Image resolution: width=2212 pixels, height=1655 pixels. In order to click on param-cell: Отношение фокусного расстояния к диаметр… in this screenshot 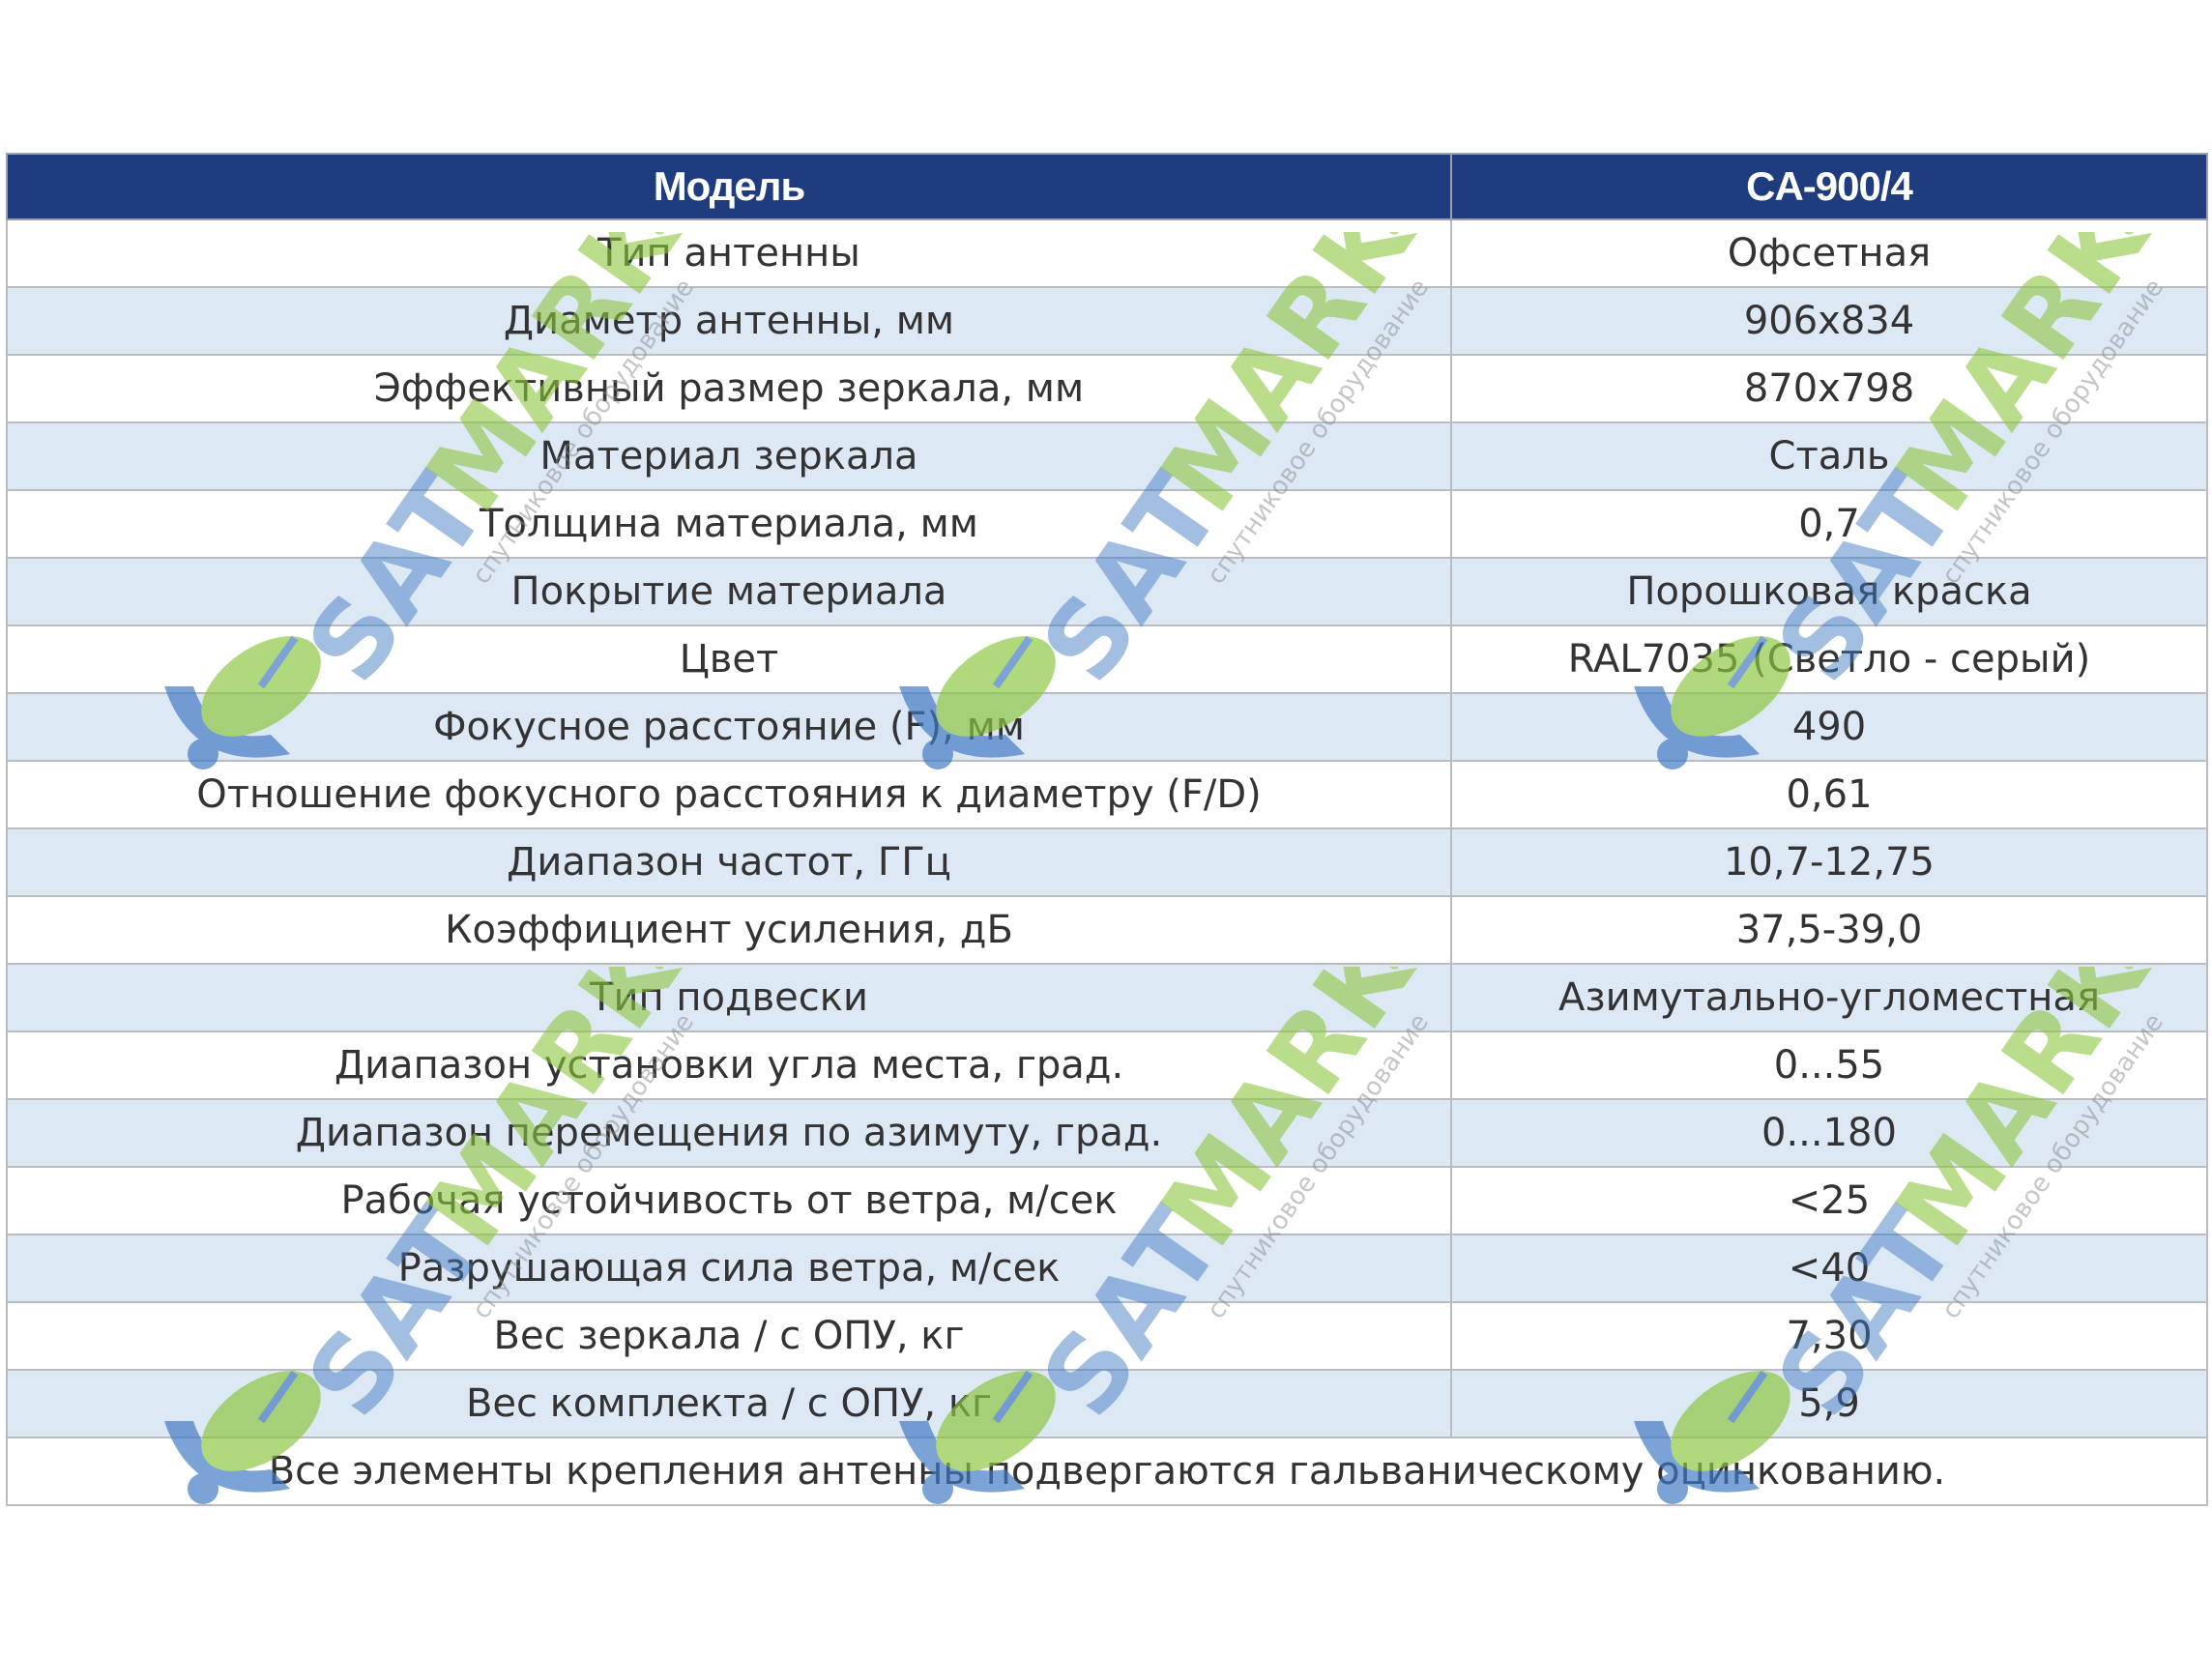, I will do `click(729, 794)`.